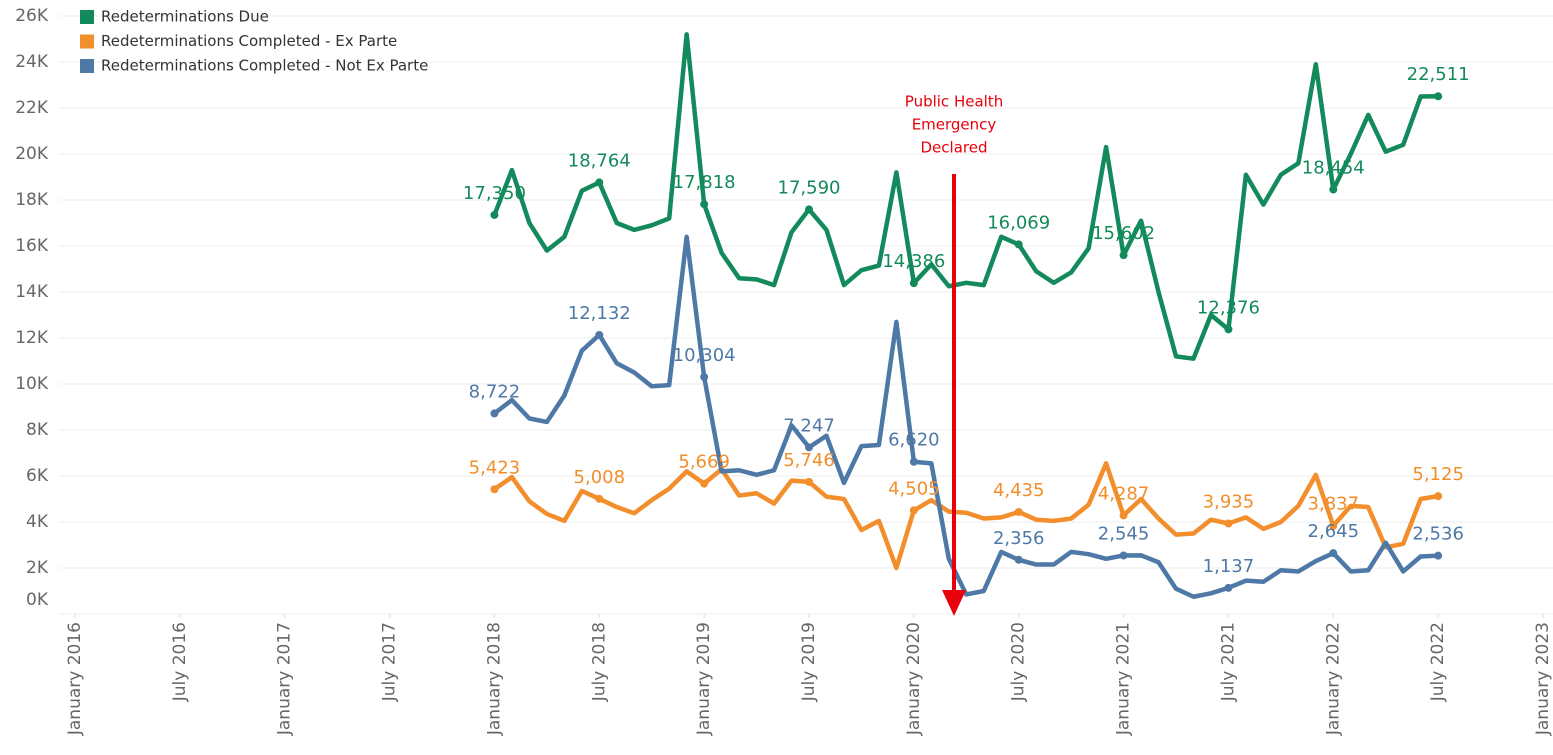 The image size is (1553, 755). Describe the element at coordinates (1018, 222) in the screenshot. I see `data-label: 16,069` at that location.